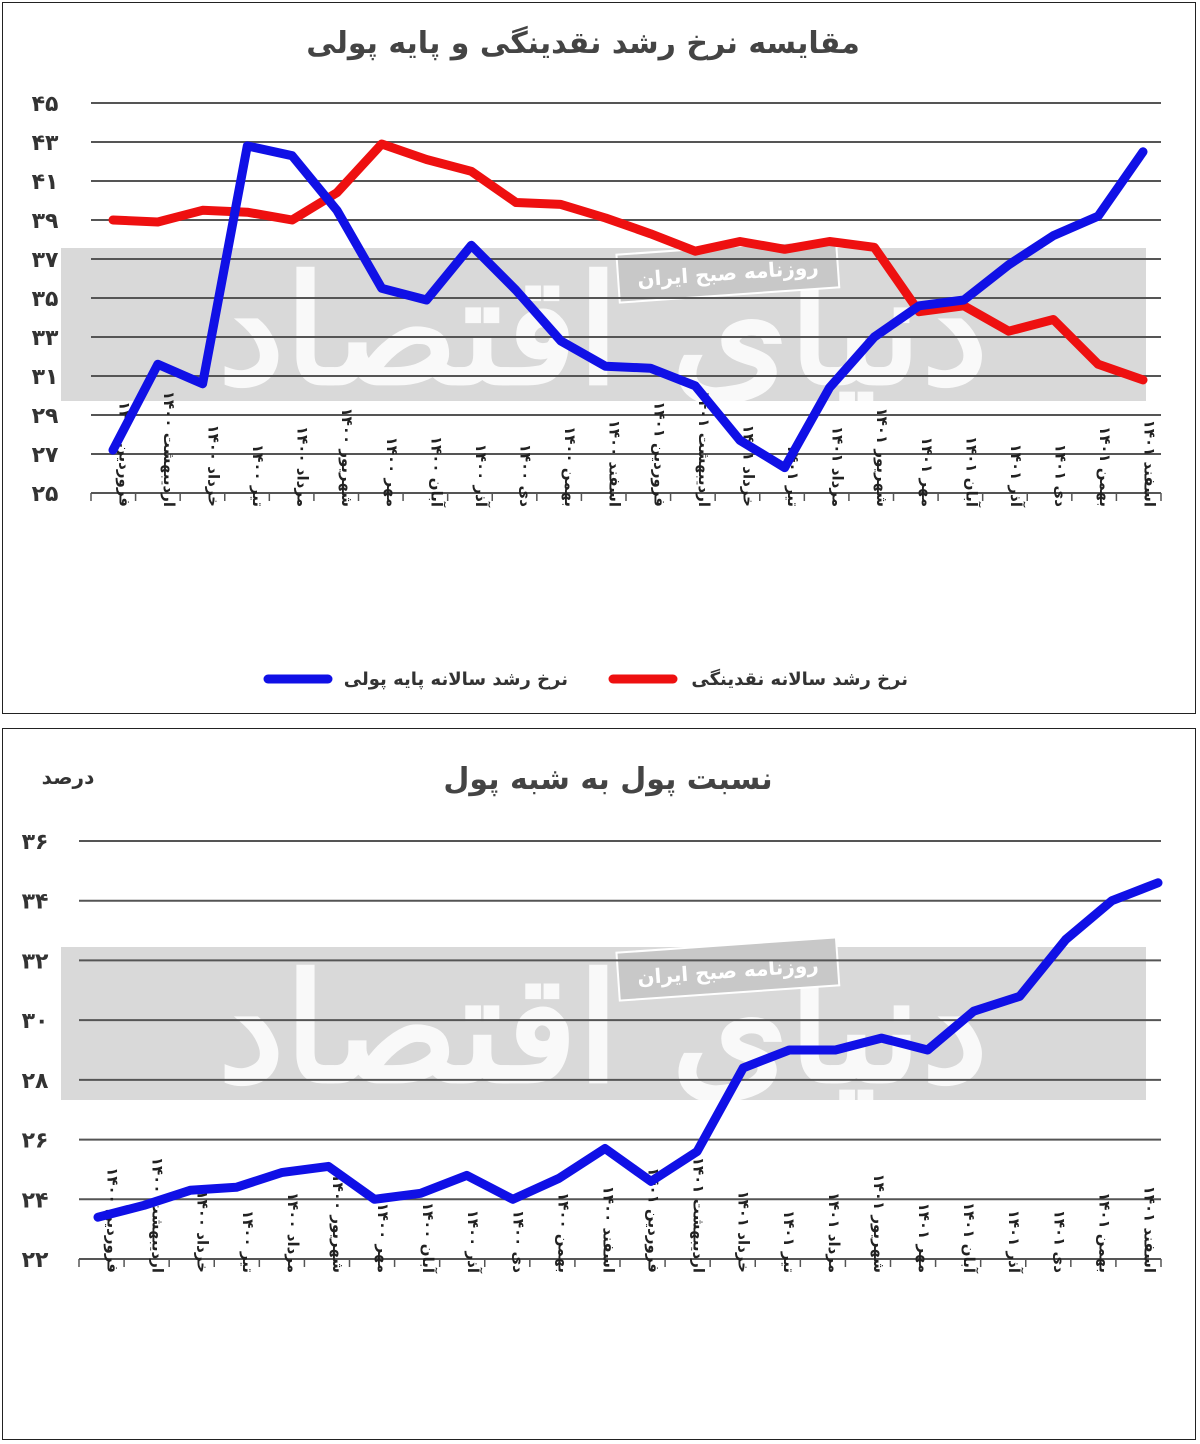 Image resolution: width=1200 pixels, height=1444 pixels. I want to click on y-tick-label: ۲۴, so click(35, 1200).